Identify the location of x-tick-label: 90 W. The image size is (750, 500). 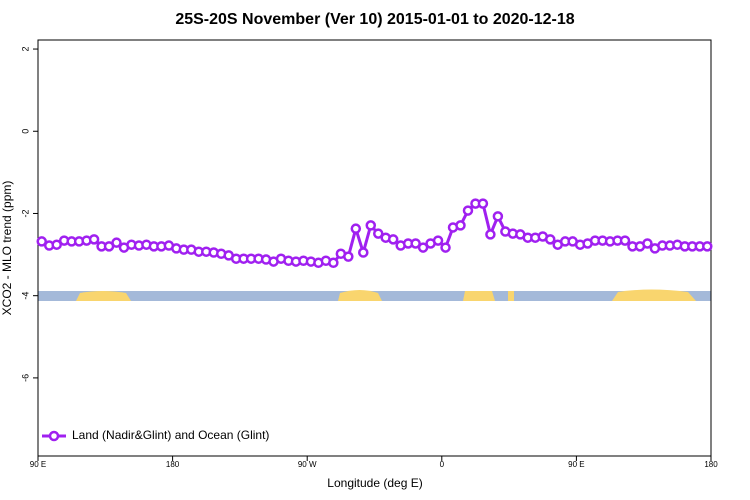
(307, 464).